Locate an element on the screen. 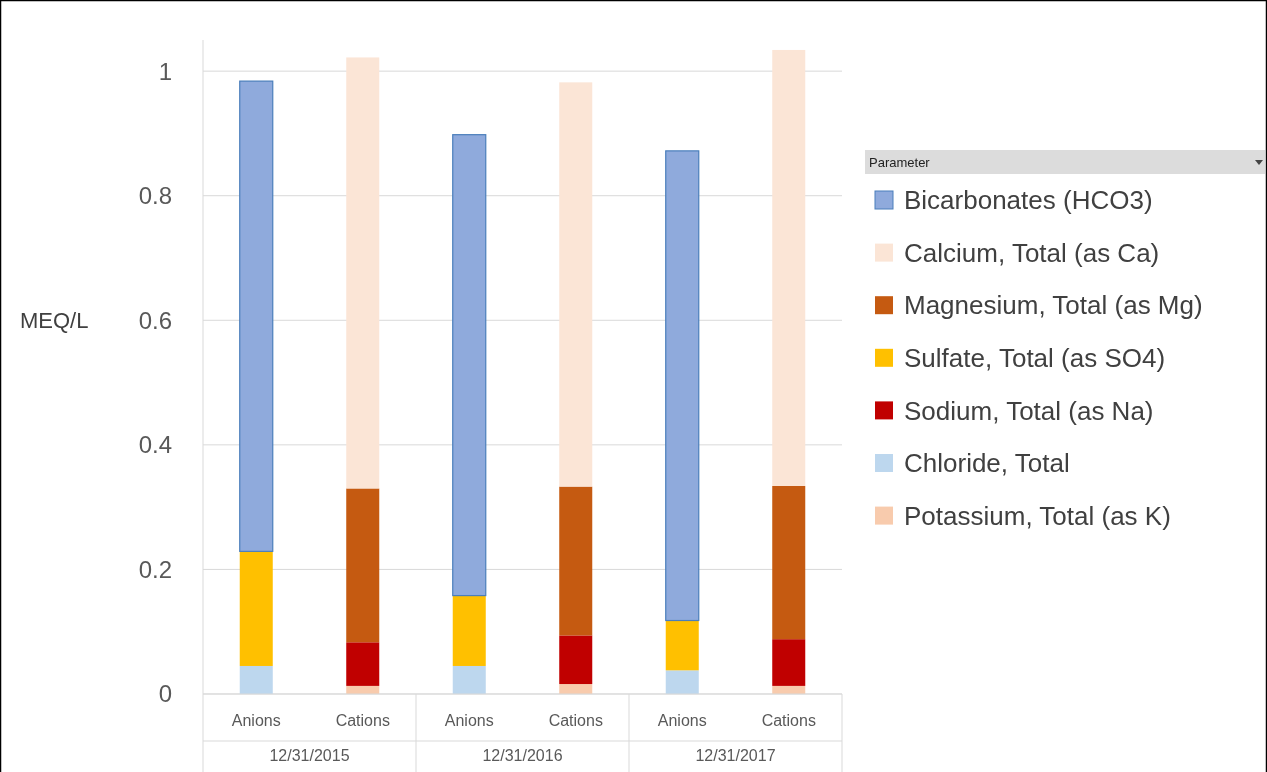  text: 12/31/2017 is located at coordinates (735, 755).